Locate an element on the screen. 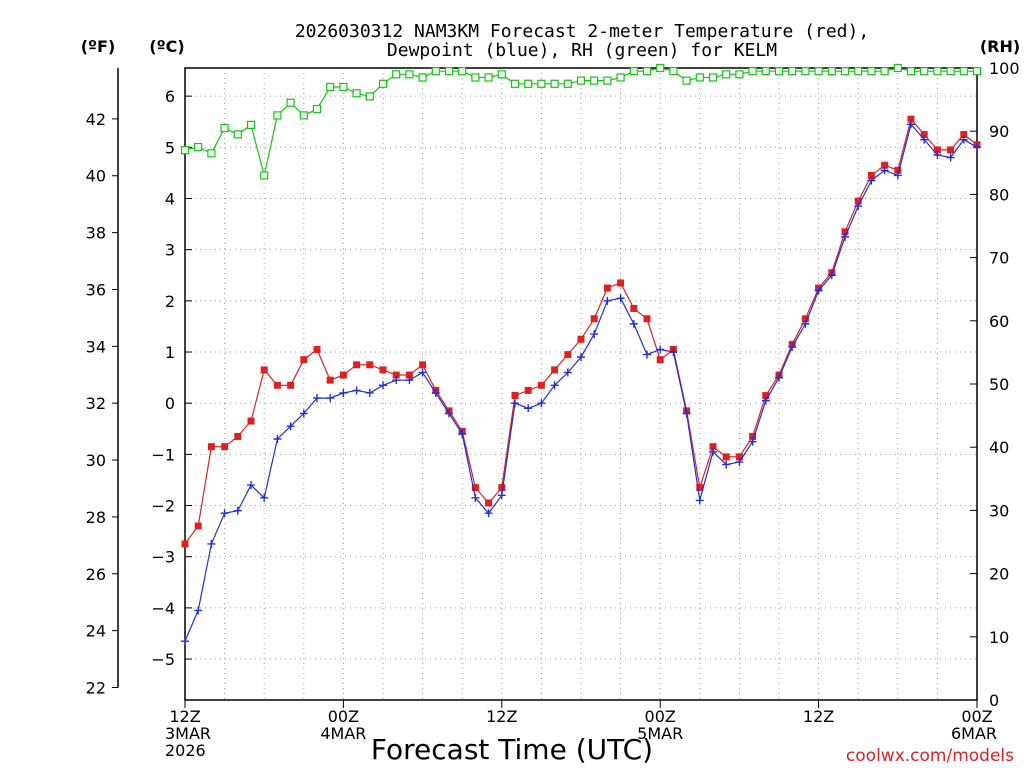  celsius-tick-label: −4 is located at coordinates (163, 608).